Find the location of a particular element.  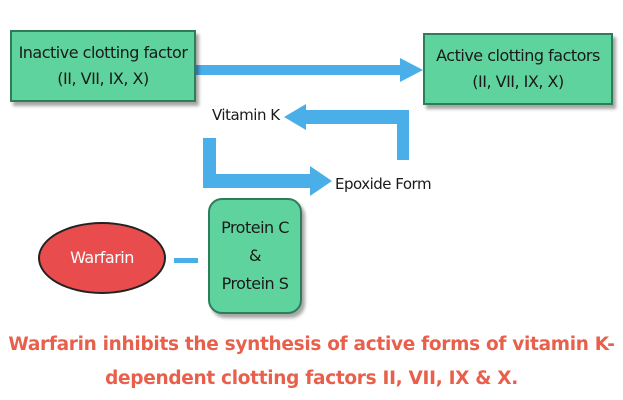

arrow-epoxide-to-vitamin-k is located at coordinates (346, 132).